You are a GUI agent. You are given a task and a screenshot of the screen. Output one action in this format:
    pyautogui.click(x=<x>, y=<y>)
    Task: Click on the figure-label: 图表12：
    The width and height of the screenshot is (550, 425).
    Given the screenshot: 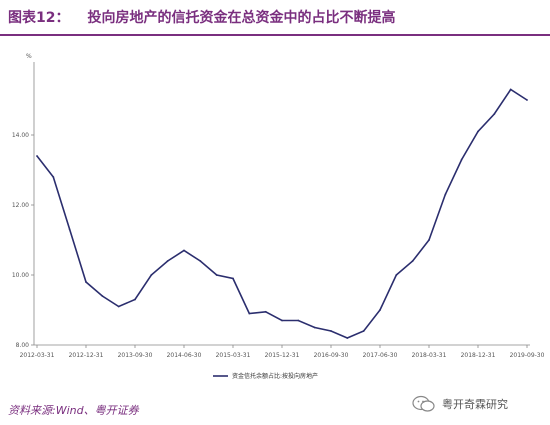 What is the action you would take?
    pyautogui.click(x=39, y=18)
    